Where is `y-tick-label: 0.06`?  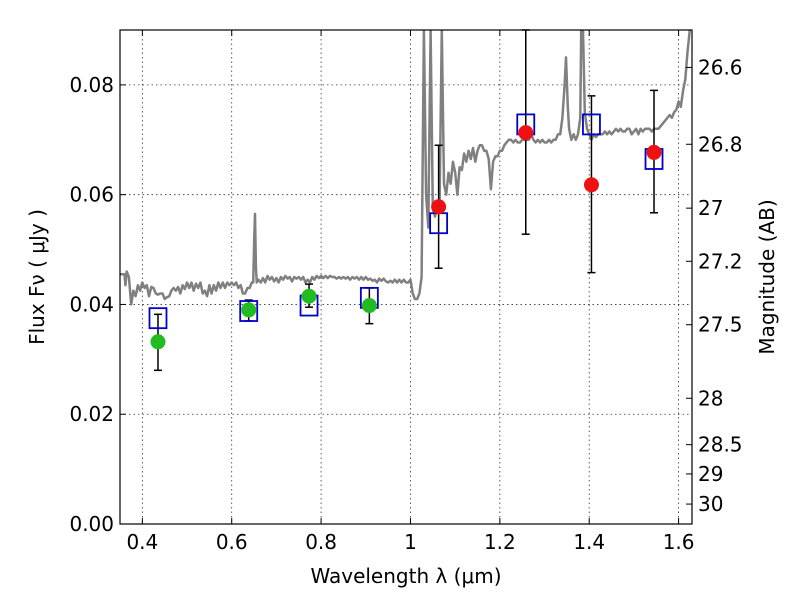
y-tick-label: 0.06 is located at coordinates (91, 195).